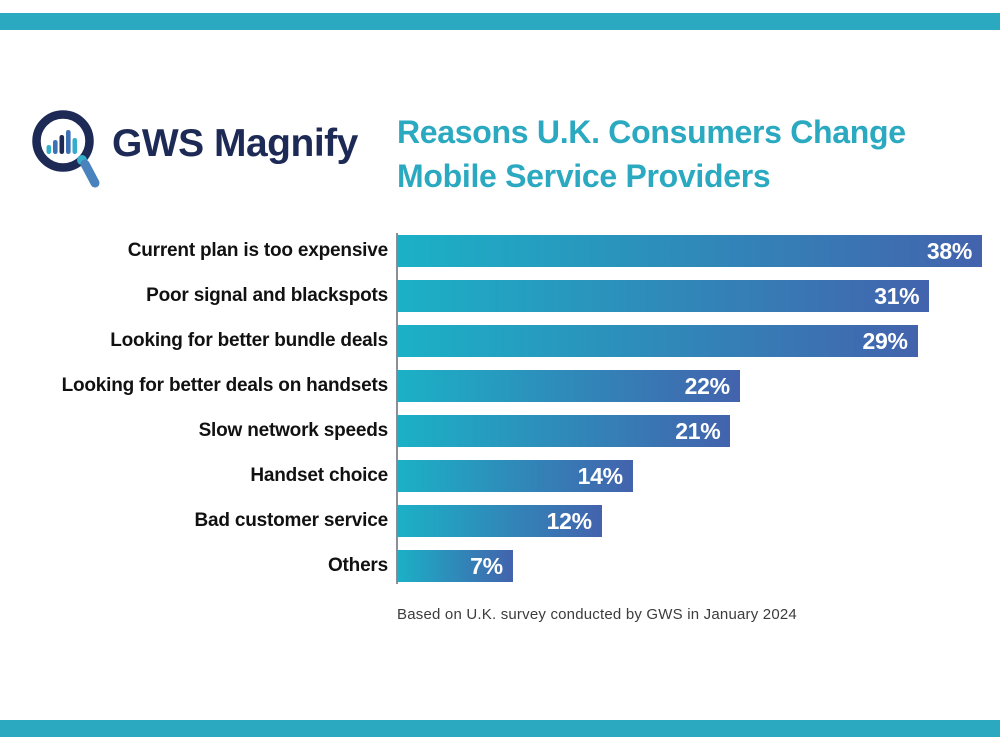 The image size is (1000, 750). I want to click on bar-fill: 31%, so click(663, 296).